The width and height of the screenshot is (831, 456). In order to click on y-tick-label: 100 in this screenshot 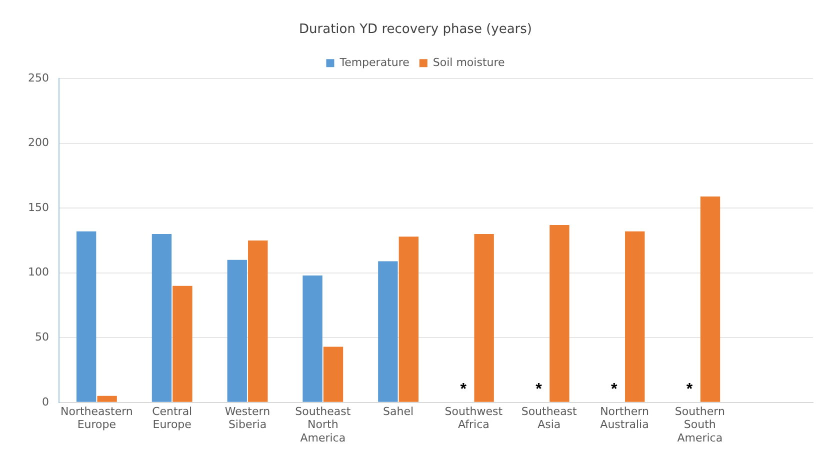, I will do `click(38, 272)`.